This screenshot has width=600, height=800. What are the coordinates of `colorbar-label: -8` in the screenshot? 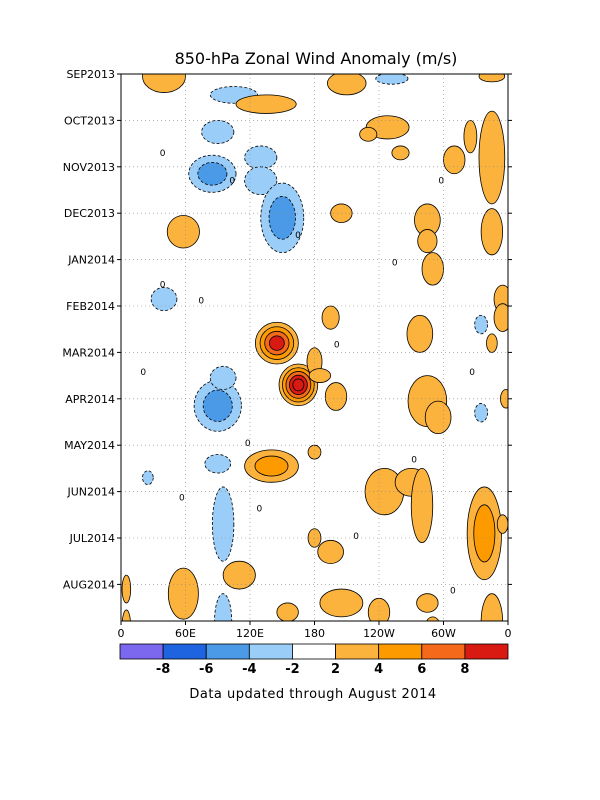 It's located at (163, 669).